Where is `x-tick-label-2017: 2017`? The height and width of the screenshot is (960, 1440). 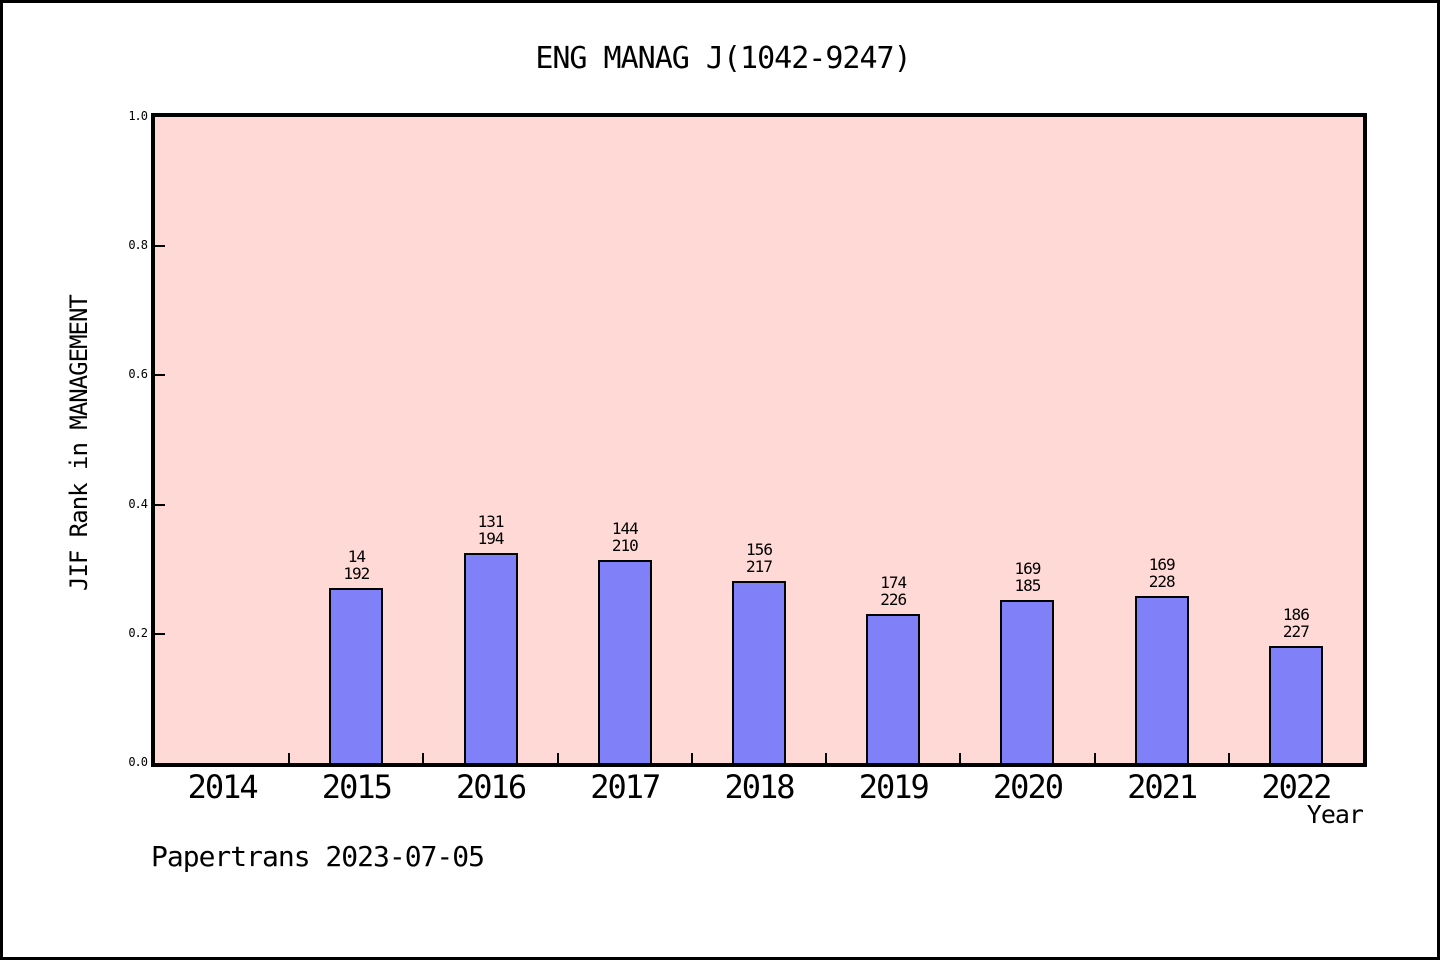
x-tick-label-2017: 2017 is located at coordinates (625, 787).